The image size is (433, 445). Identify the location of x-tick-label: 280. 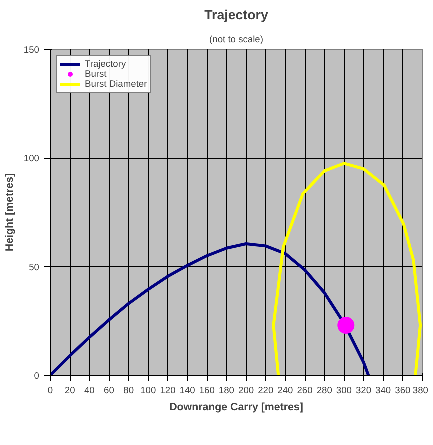
(324, 391).